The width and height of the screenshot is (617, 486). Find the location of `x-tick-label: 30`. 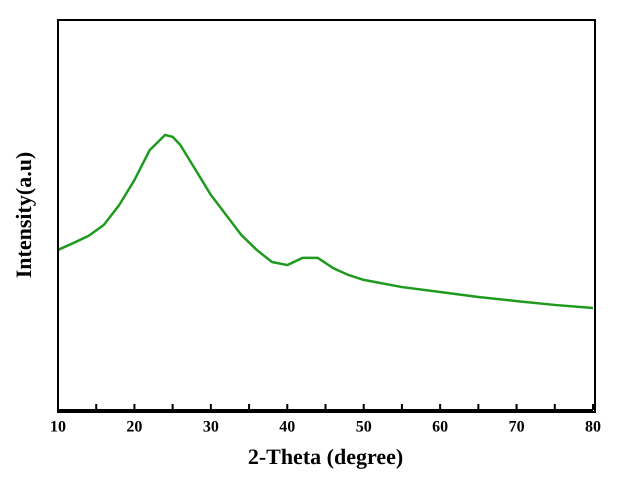

x-tick-label: 30 is located at coordinates (210, 427).